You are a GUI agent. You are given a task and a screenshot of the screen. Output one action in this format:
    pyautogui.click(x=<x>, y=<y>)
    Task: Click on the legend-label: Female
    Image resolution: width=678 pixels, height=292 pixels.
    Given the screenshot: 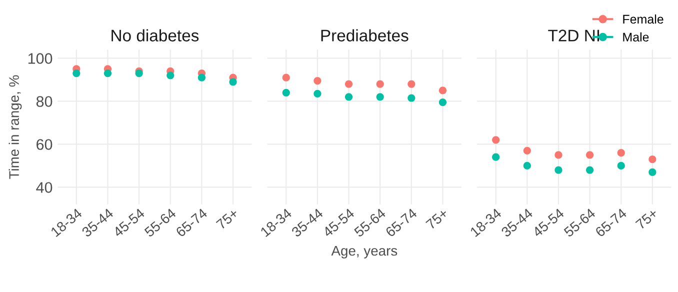 What is the action you would take?
    pyautogui.click(x=643, y=19)
    